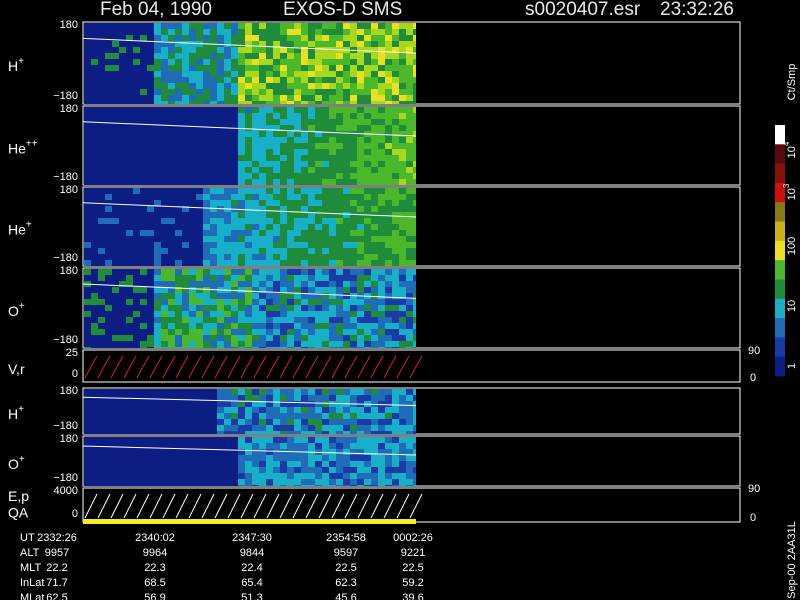 Image resolution: width=800 pixels, height=600 pixels. What do you see at coordinates (253, 506) in the screenshot?
I see `energy-trace` at bounding box center [253, 506].